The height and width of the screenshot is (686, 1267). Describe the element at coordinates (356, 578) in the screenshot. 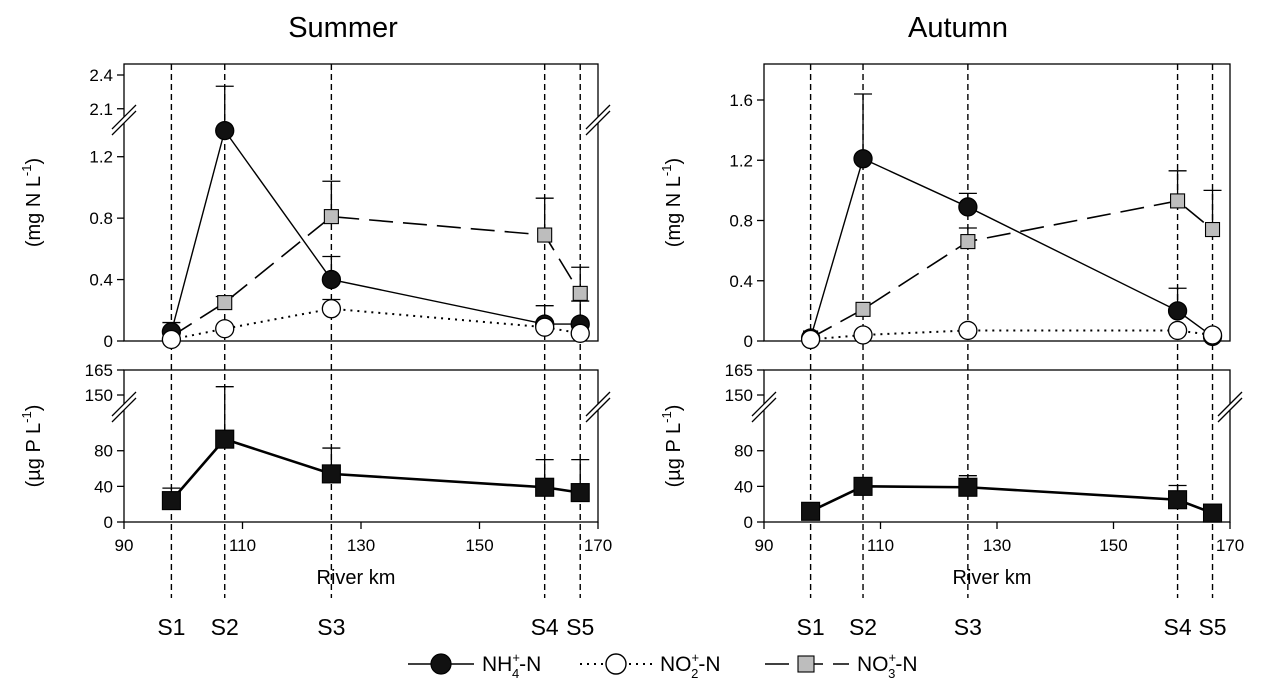

I see `summer-xlabel: River km` at that location.